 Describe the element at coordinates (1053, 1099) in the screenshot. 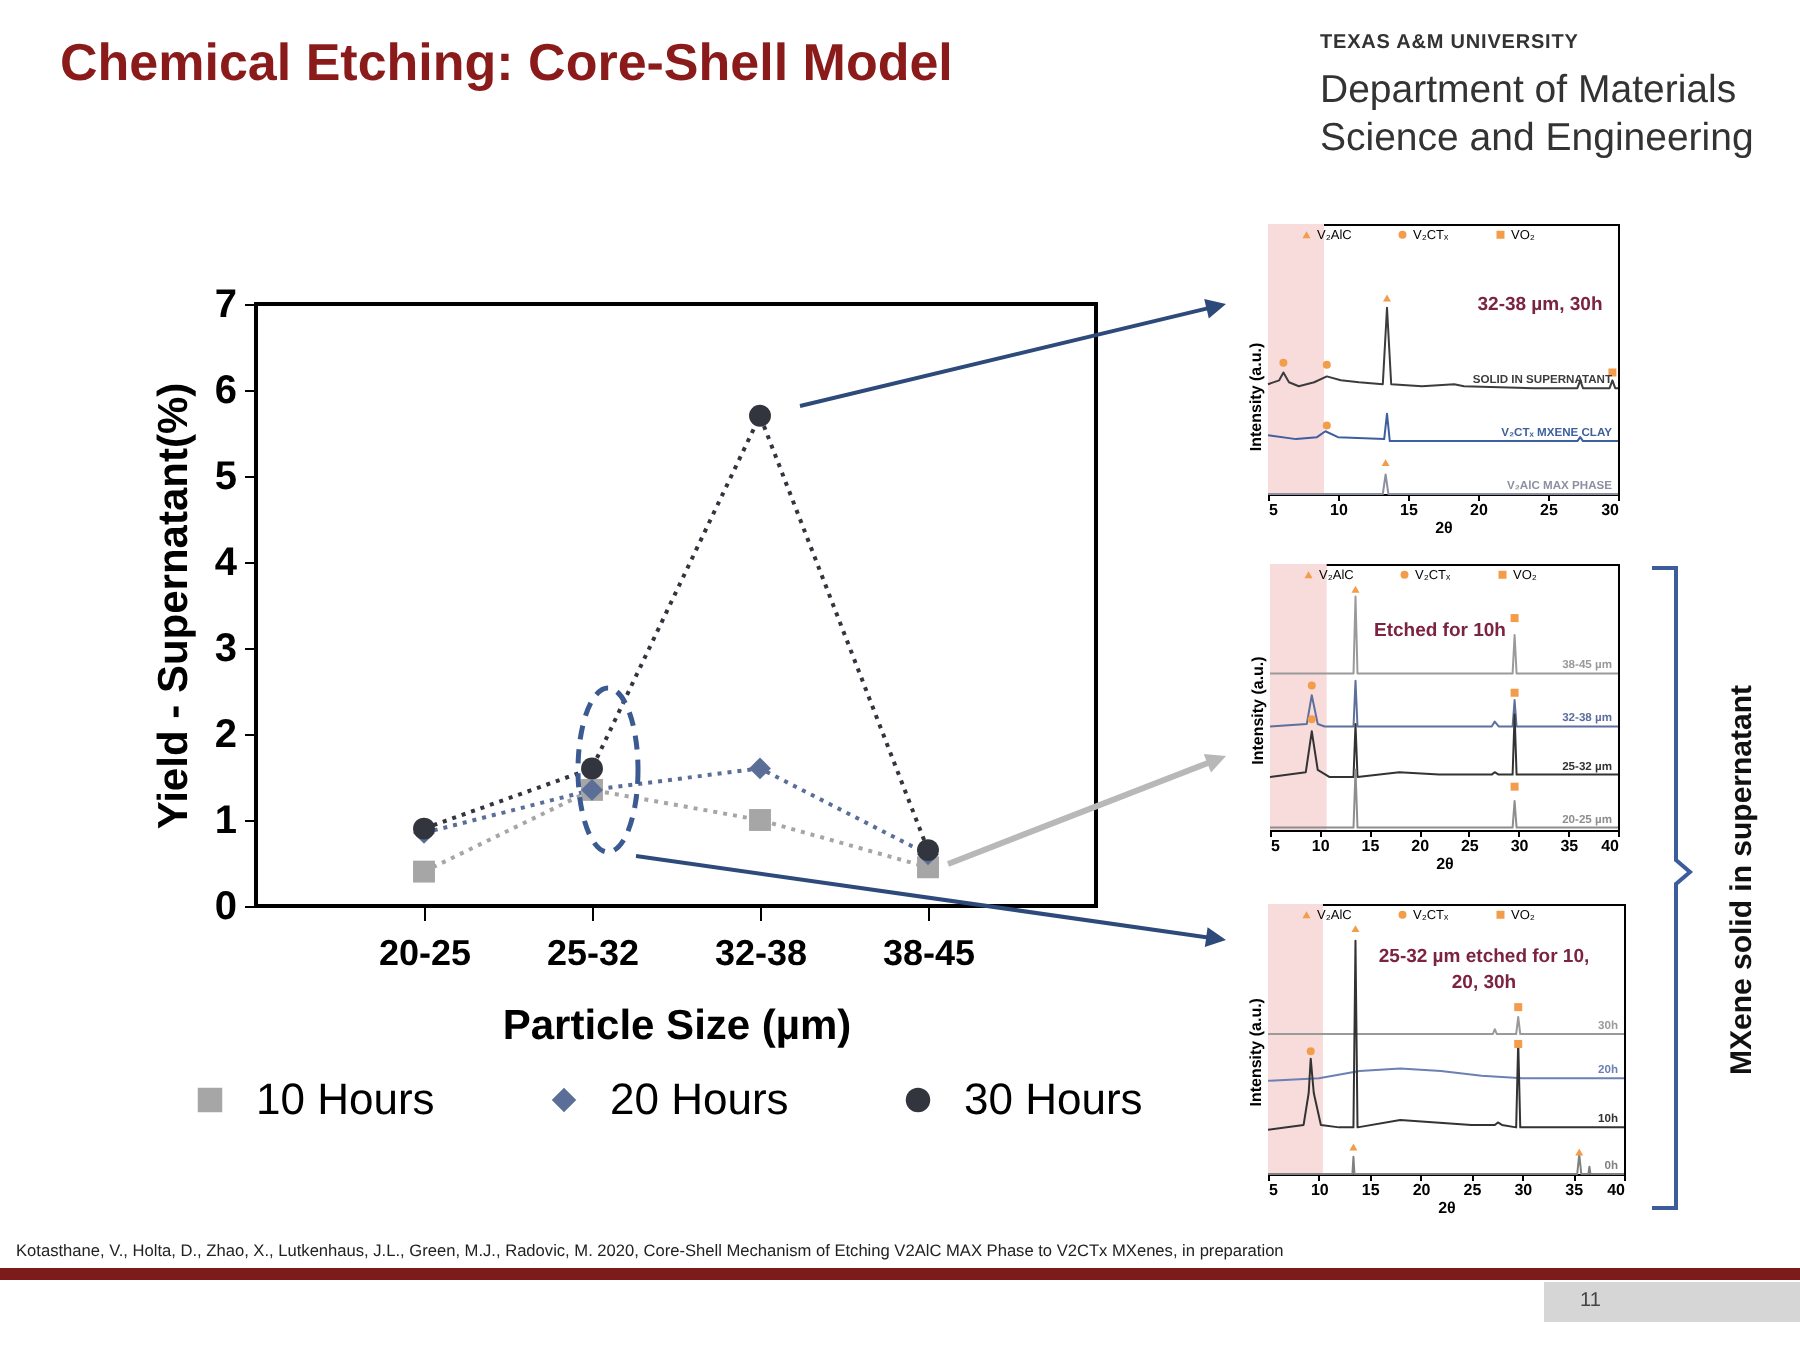

I see `legend-label: 30 Hours` at that location.